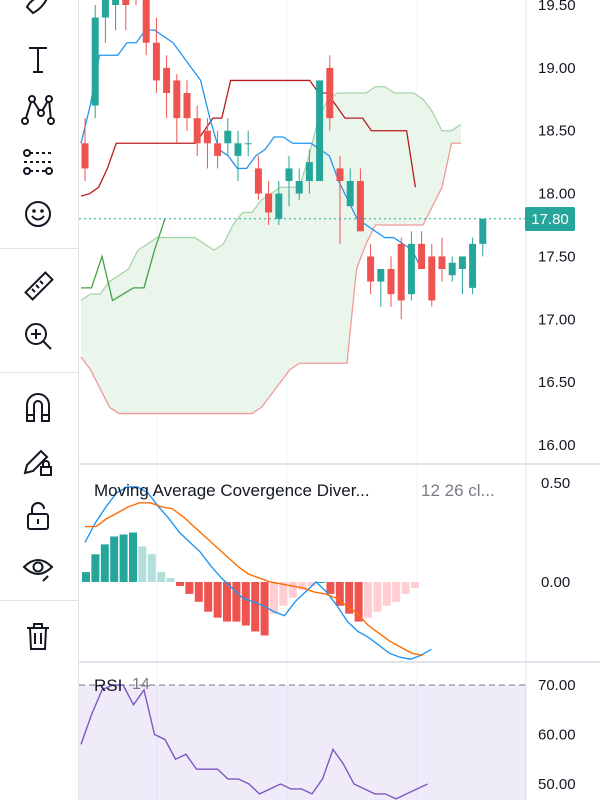 The height and width of the screenshot is (800, 600). Describe the element at coordinates (38, 408) in the screenshot. I see `magnet-icon` at that location.